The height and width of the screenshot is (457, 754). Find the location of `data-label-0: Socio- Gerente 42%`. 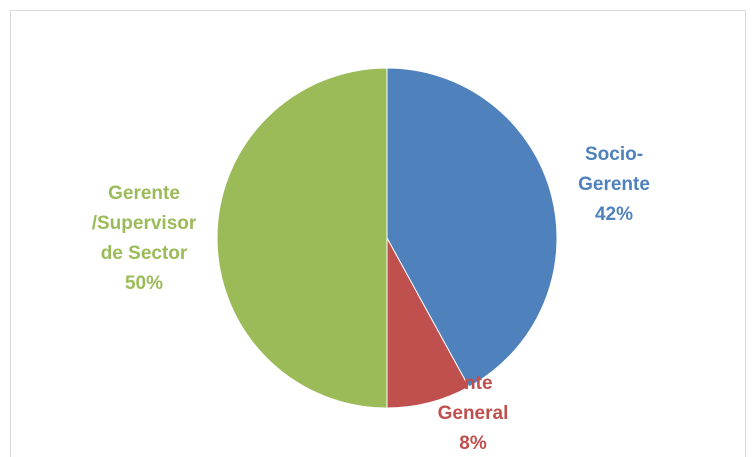

data-label-0: Socio- Gerente 42% is located at coordinates (614, 184).